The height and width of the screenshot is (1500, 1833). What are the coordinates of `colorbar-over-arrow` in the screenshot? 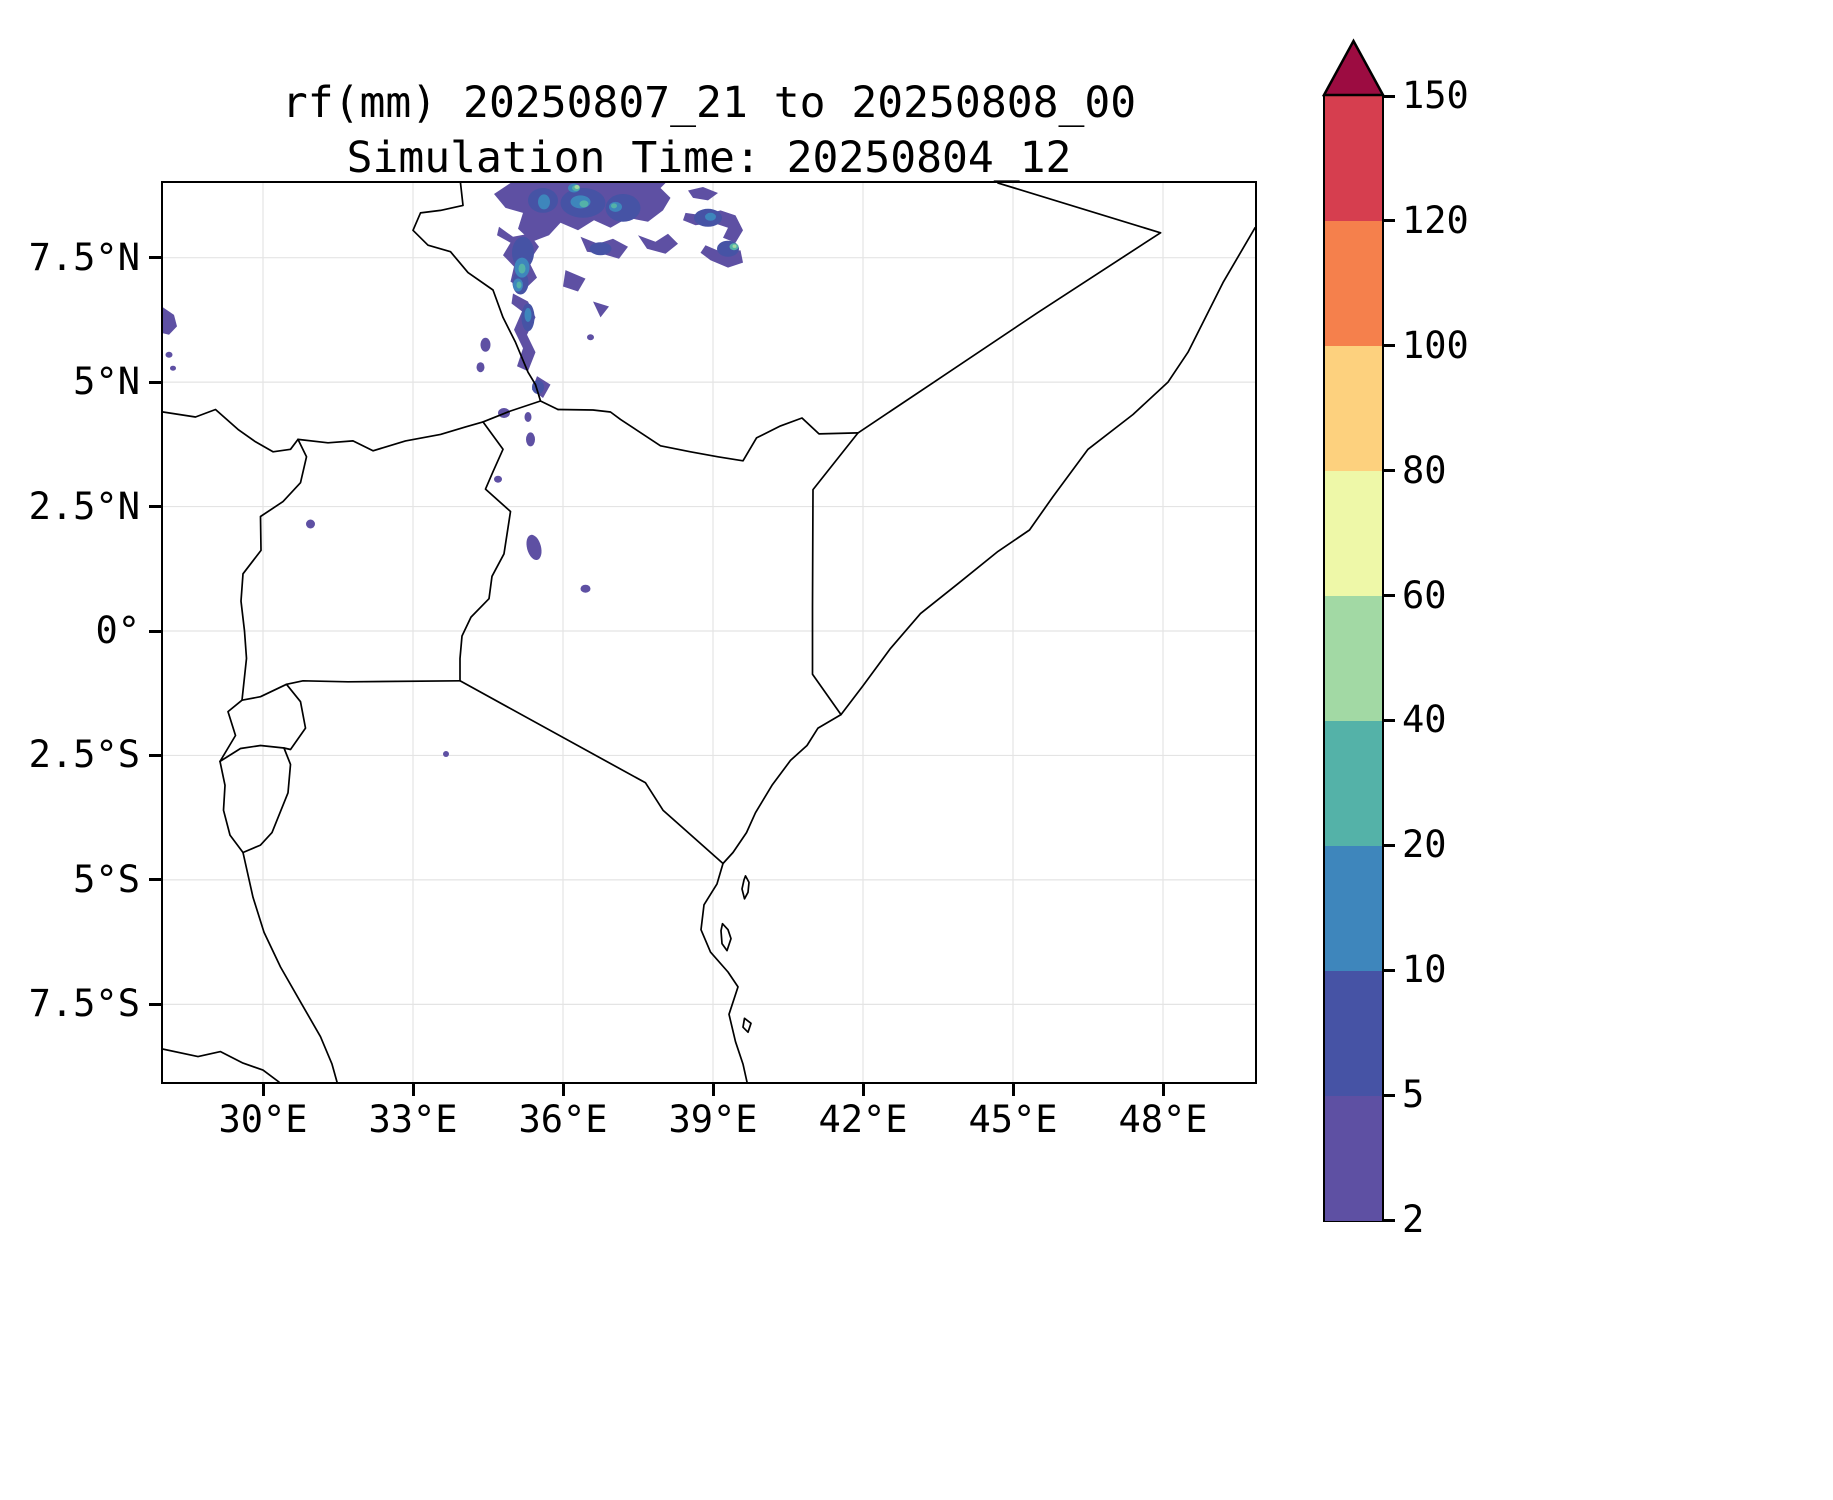 It's located at (1353, 67).